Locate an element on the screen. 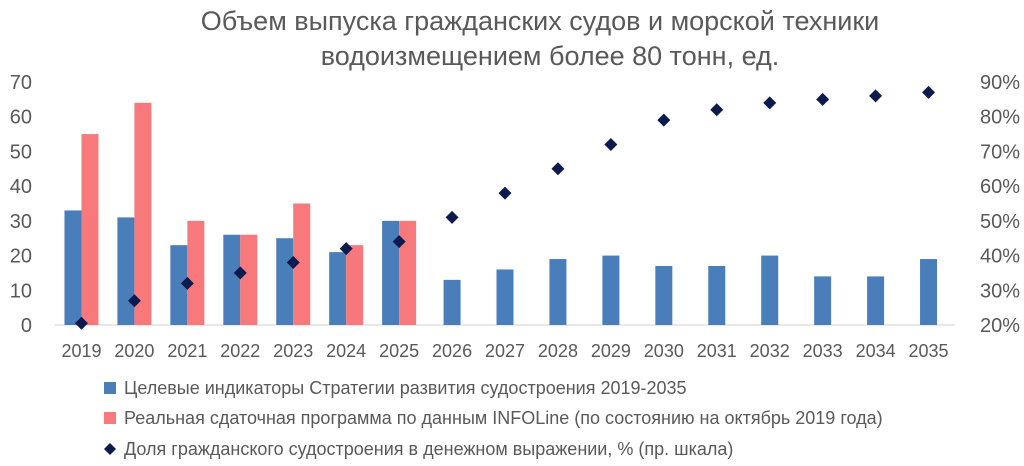 The image size is (1024, 466). x-tick-label: 2023 is located at coordinates (293, 351).